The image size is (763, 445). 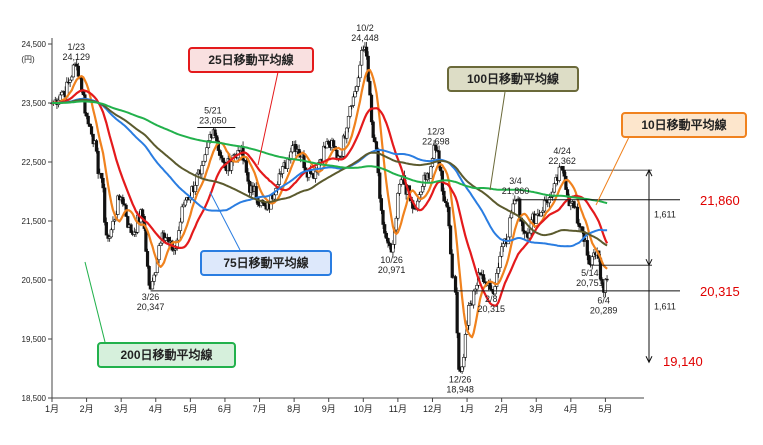 I want to click on x-tick-label: 4月, so click(x=571, y=409).